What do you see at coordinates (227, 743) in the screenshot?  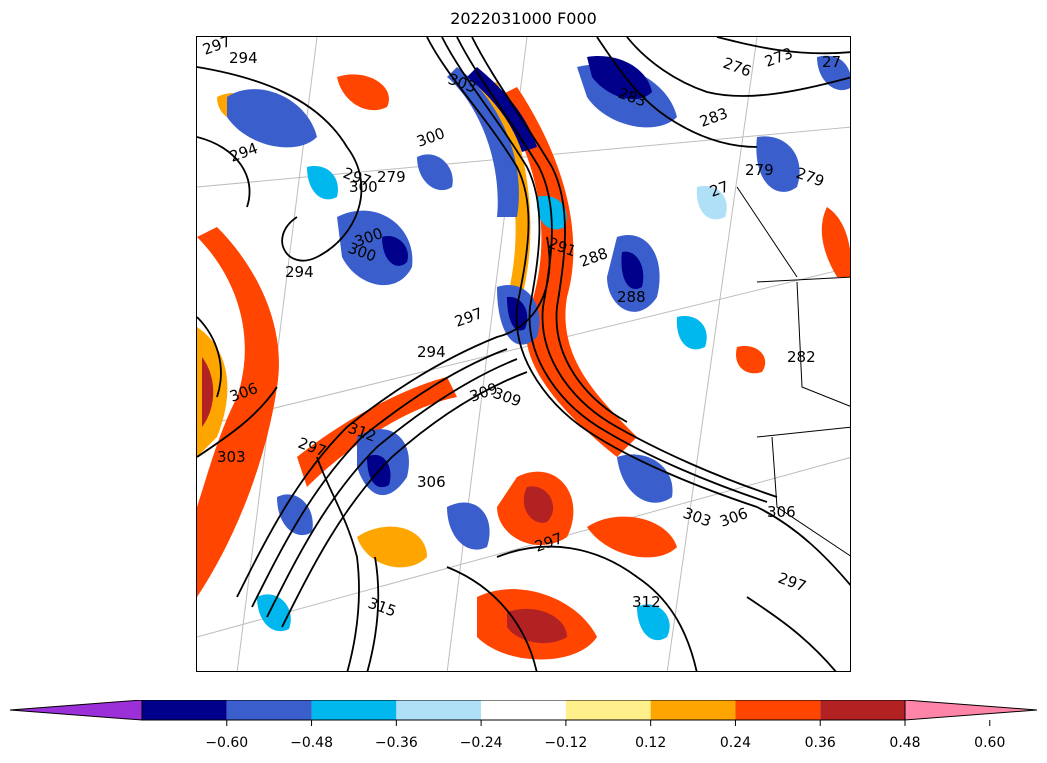 I see `colorbar-tick-label: −0.60` at bounding box center [227, 743].